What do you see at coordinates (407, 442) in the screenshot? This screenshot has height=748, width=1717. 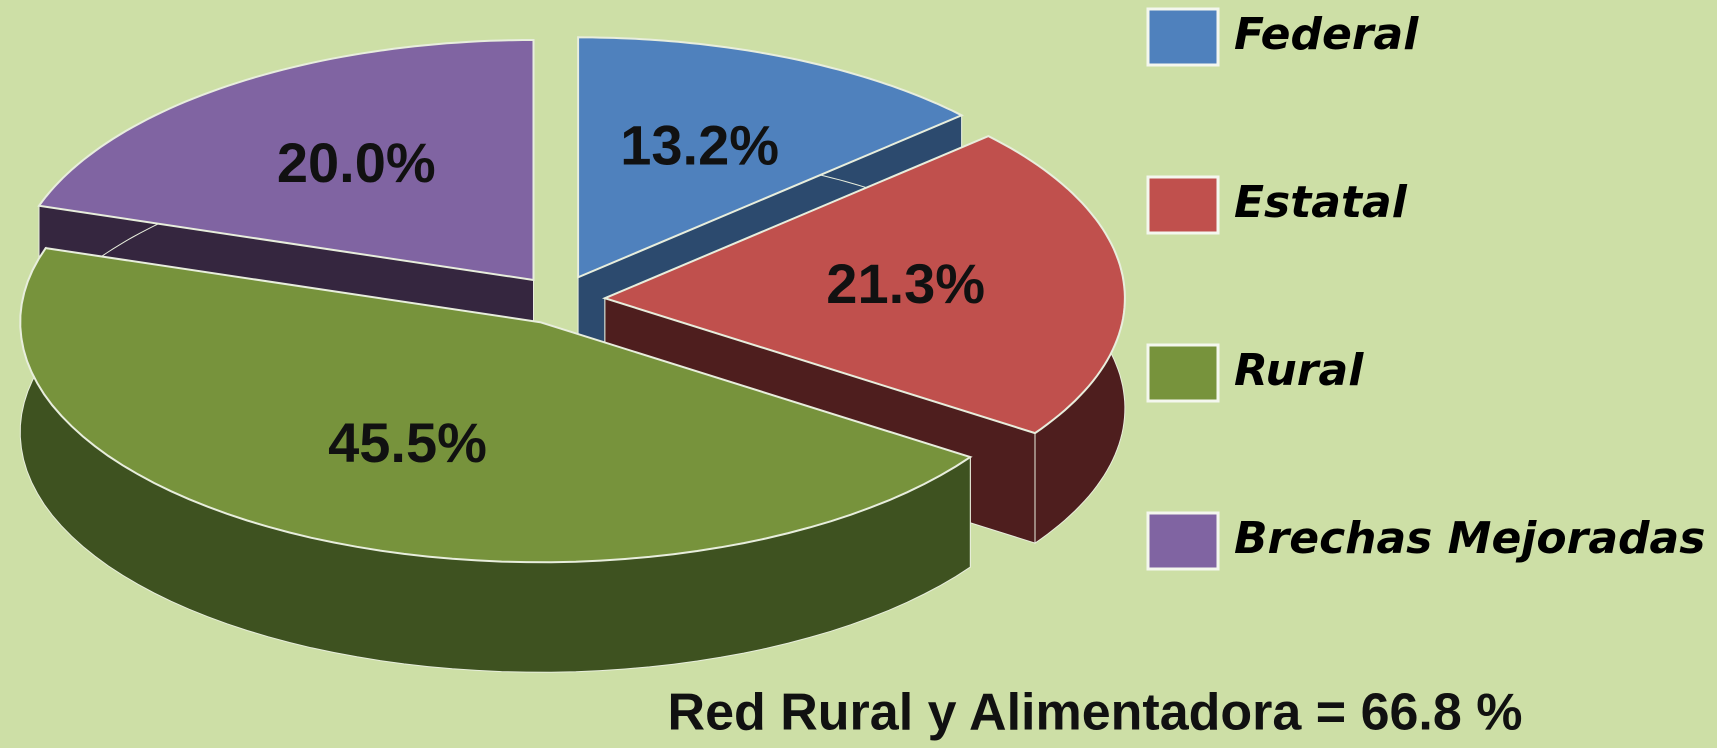 I see `value-label: 45.5%` at bounding box center [407, 442].